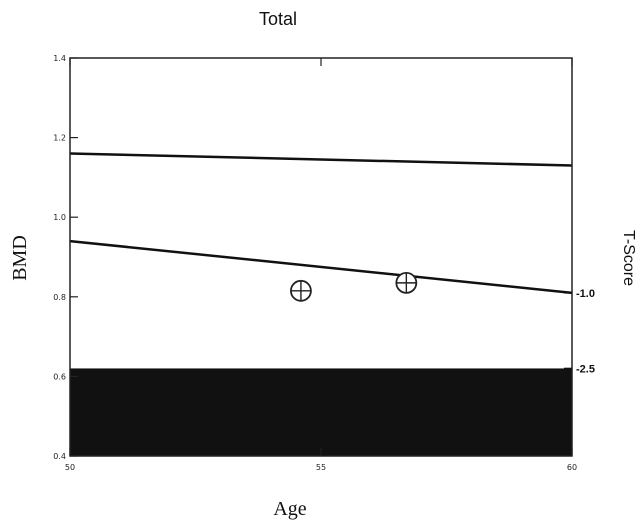  Describe the element at coordinates (70, 467) in the screenshot. I see `x-tick-label: 50` at that location.